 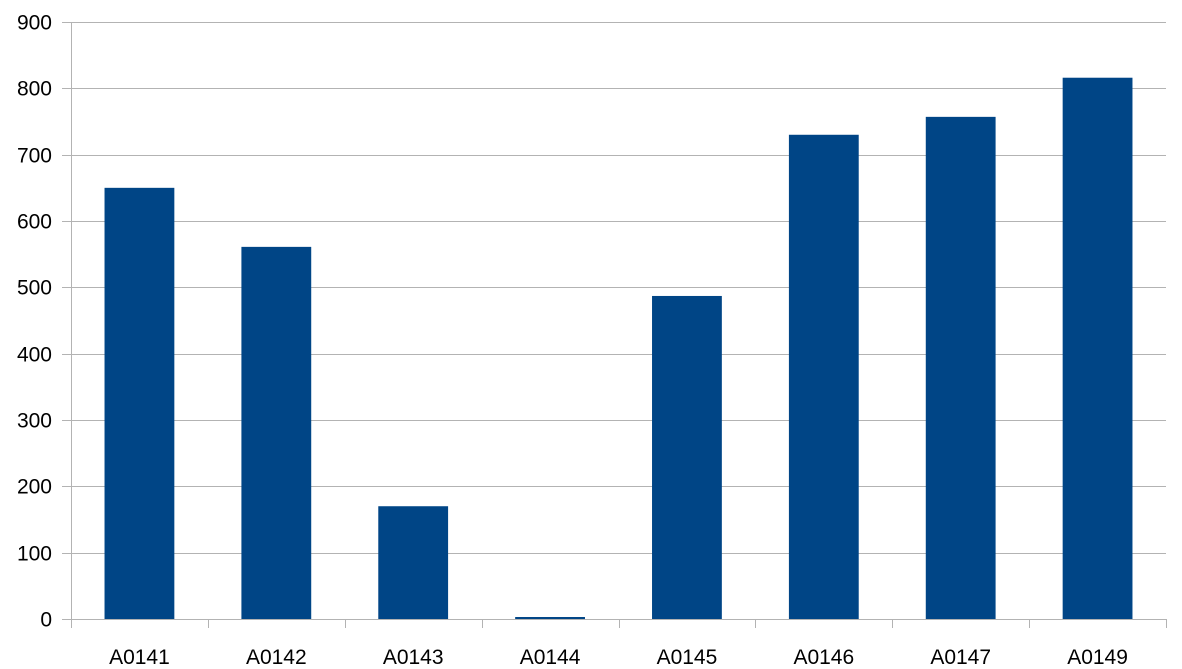 What do you see at coordinates (823, 657) in the screenshot?
I see `x-tick-label: A0146` at bounding box center [823, 657].